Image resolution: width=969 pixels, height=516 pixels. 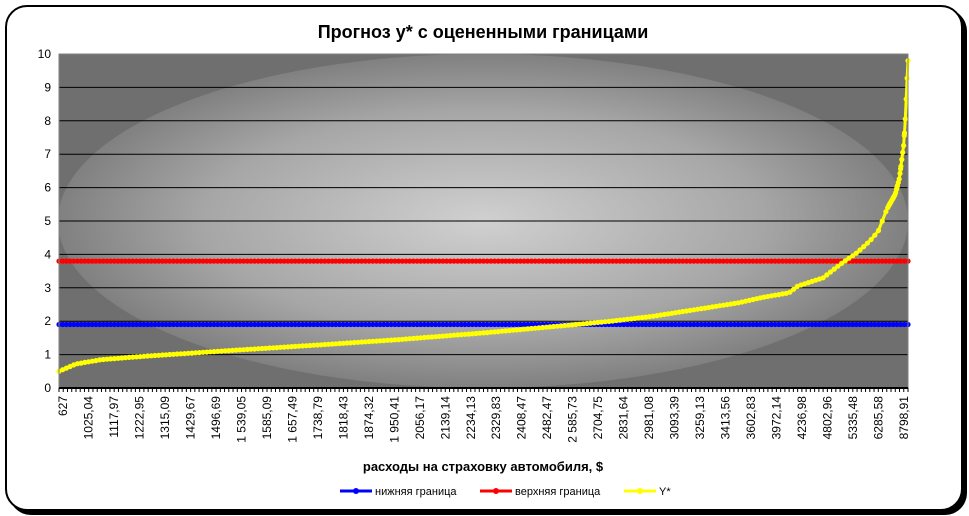 I want to click on y-tick-label: 10, so click(x=45, y=54).